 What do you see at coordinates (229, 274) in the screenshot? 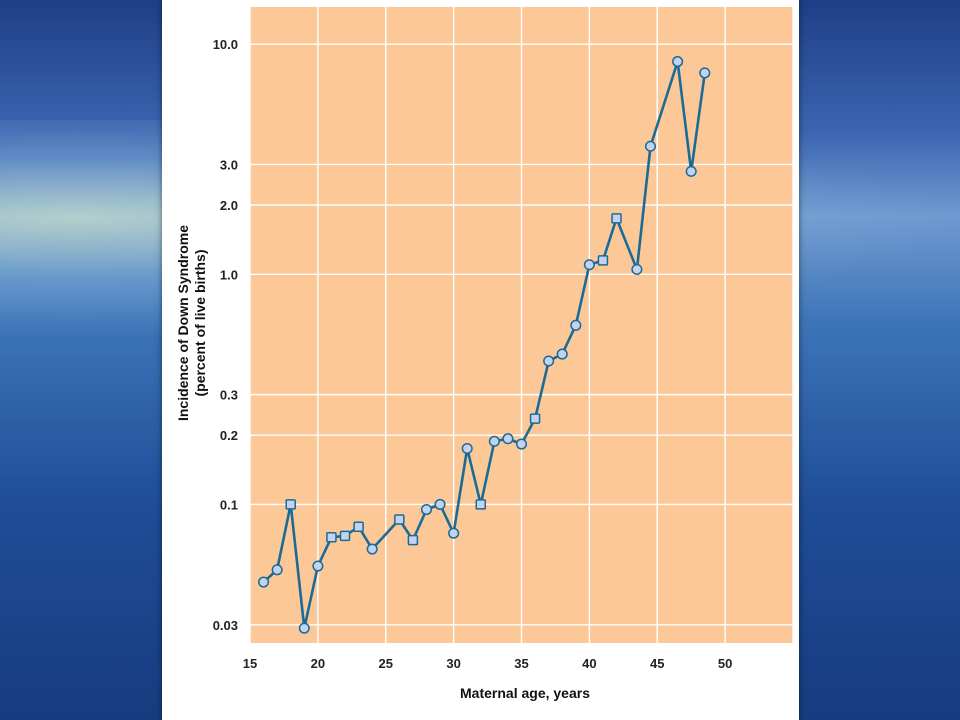
I see `y-tick-label: 1.0` at bounding box center [229, 274].